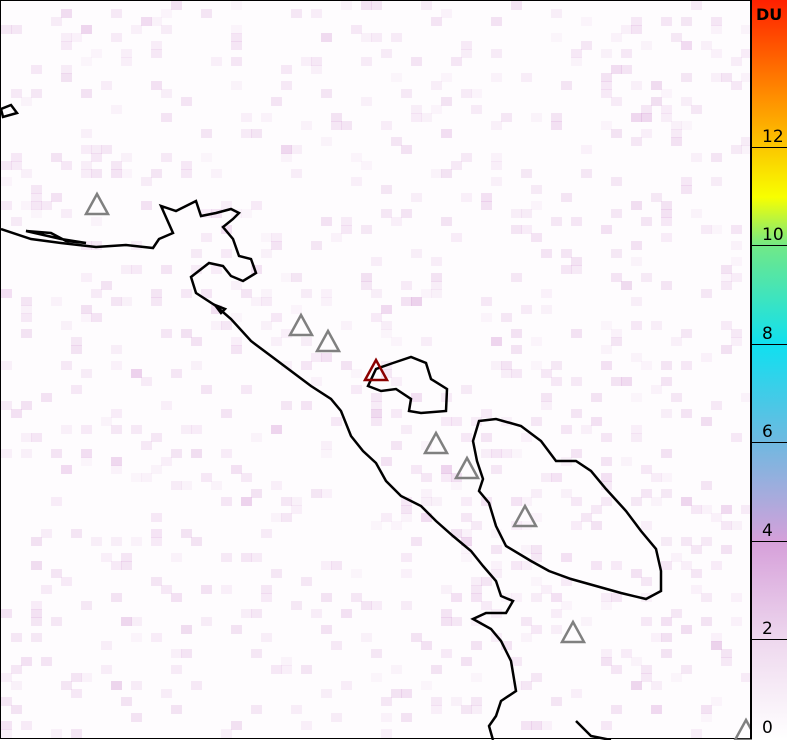 This screenshot has height=744, width=787. What do you see at coordinates (768, 344) in the screenshot?
I see `colorbar-tick` at bounding box center [768, 344].